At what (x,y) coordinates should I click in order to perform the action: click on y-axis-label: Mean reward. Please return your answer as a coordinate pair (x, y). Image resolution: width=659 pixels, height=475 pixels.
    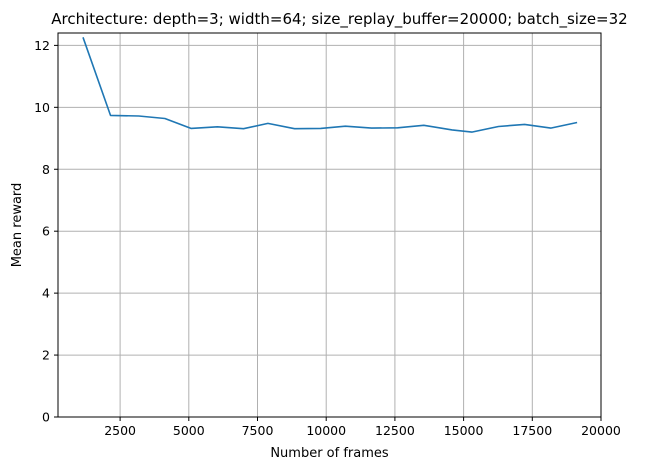
    Looking at the image, I should click on (17, 225).